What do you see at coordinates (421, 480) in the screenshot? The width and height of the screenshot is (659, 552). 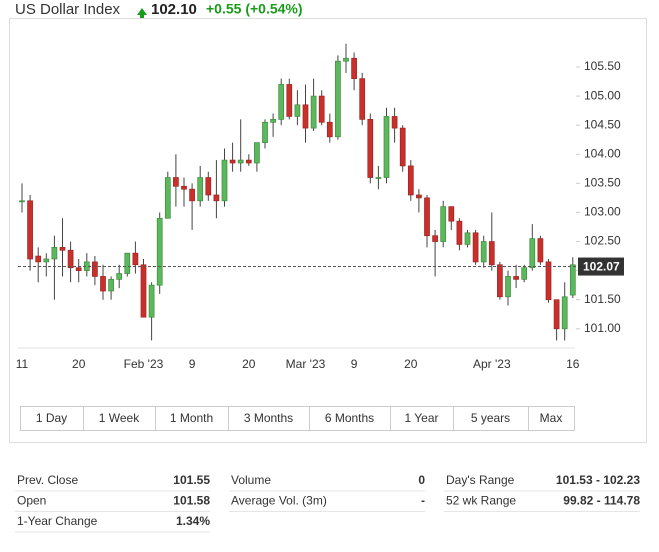 I see `stat-value: 0` at bounding box center [421, 480].